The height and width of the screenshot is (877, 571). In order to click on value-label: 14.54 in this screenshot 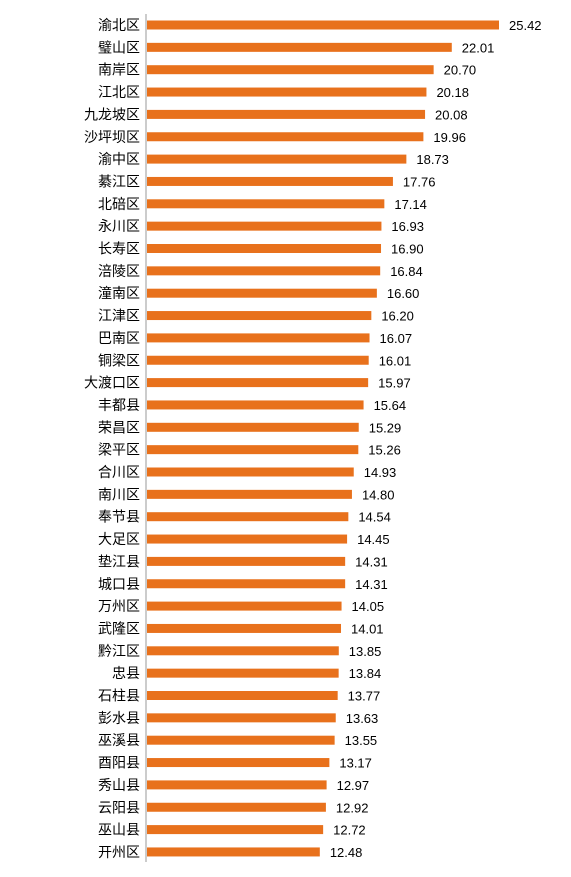, I will do `click(374, 517)`.